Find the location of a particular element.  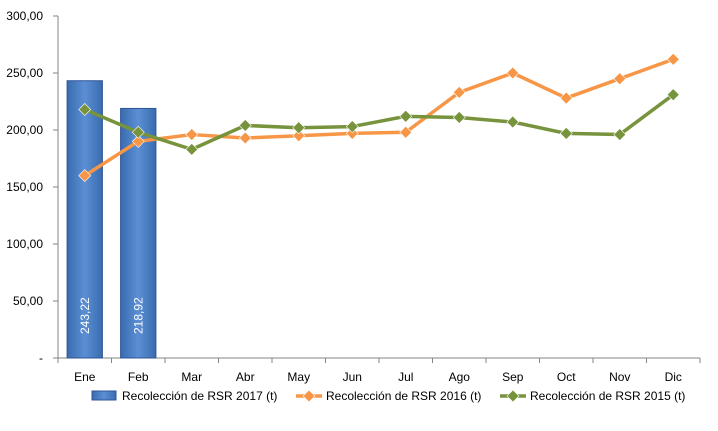

legend-label: Recolección de RSR 2017 (t) is located at coordinates (199, 396).